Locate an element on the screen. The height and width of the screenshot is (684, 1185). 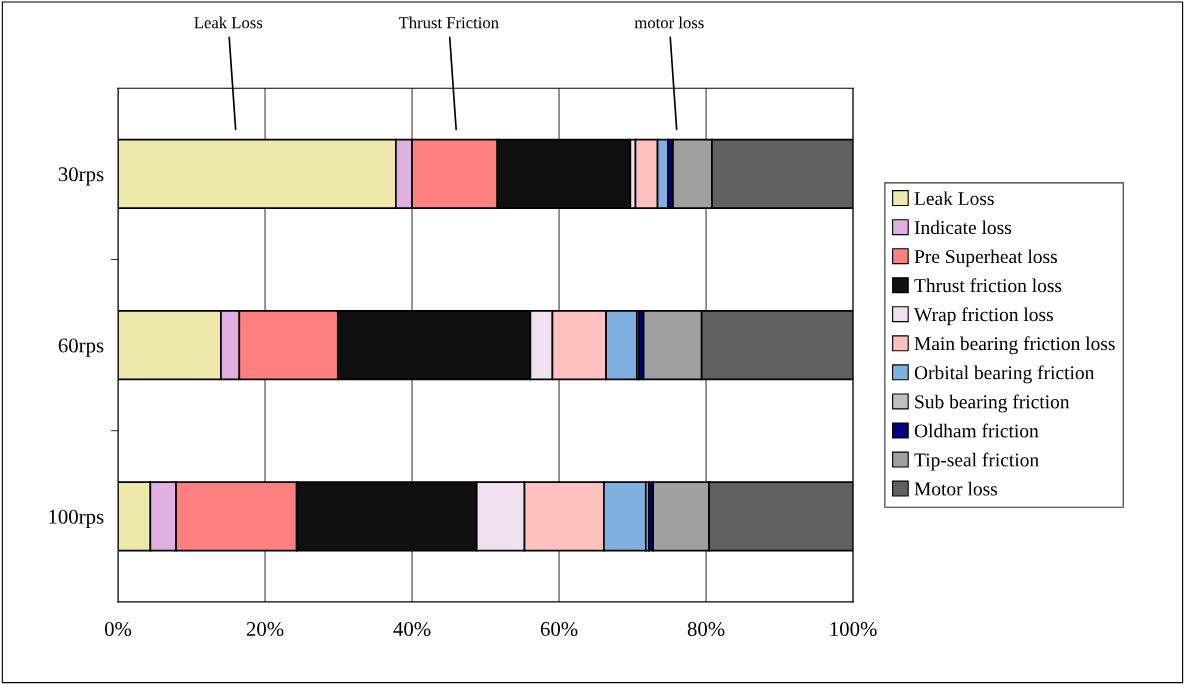
legend-label: Oldham friction is located at coordinates (976, 430).